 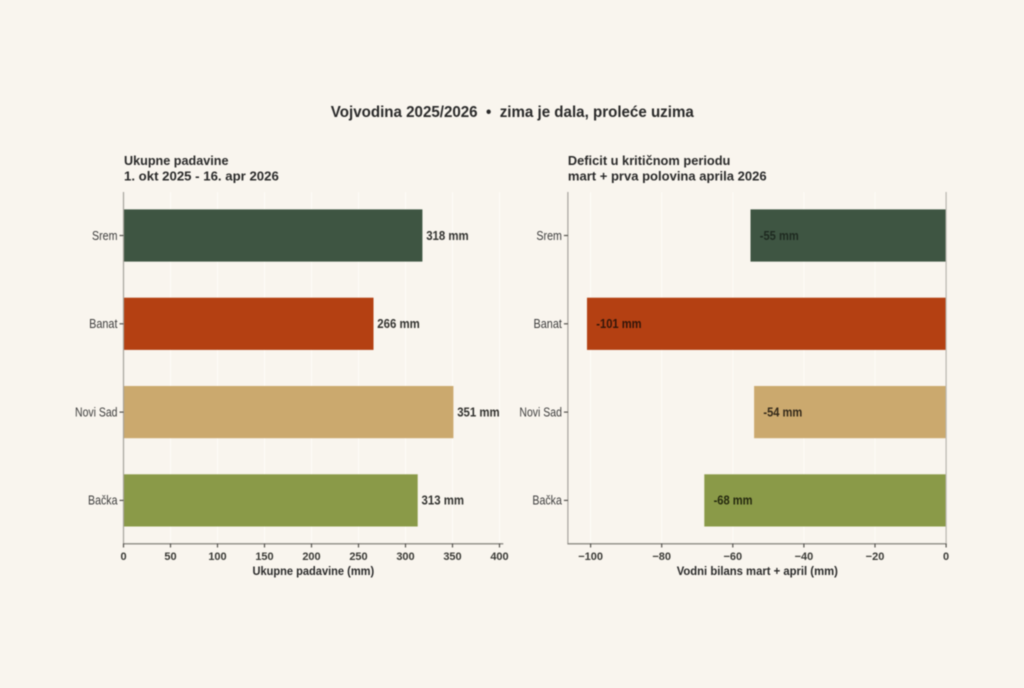 What do you see at coordinates (314, 571) in the screenshot?
I see `svg-text: Ukupne padavine (mm)` at bounding box center [314, 571].